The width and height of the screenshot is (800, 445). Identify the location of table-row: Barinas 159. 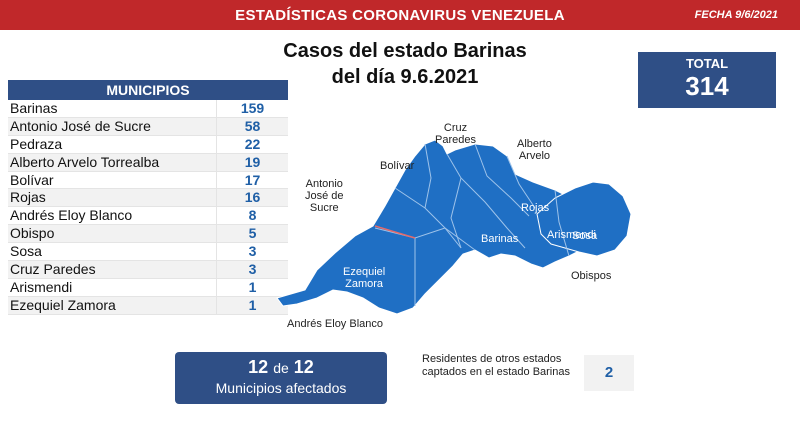
(148, 109).